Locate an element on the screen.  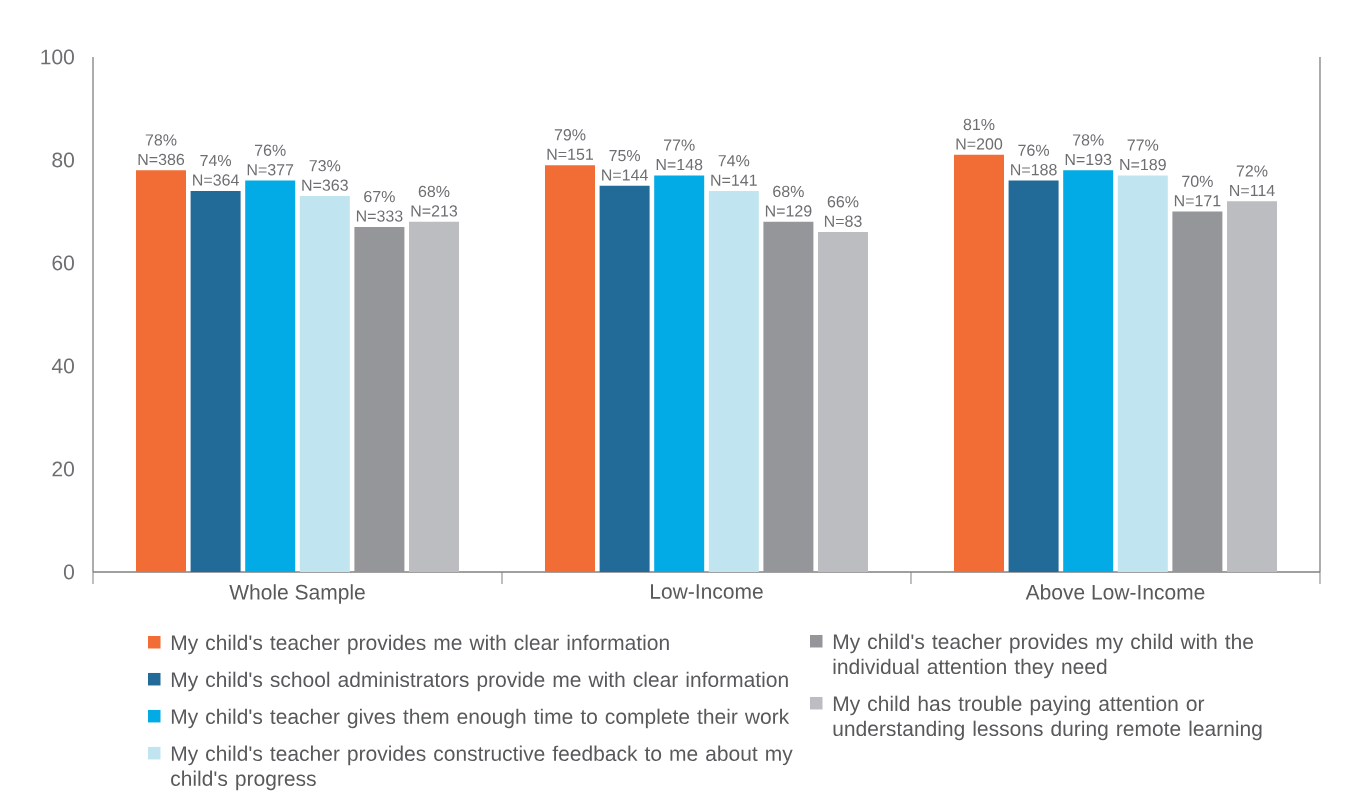
data-label: 72% N=114 is located at coordinates (1252, 180).